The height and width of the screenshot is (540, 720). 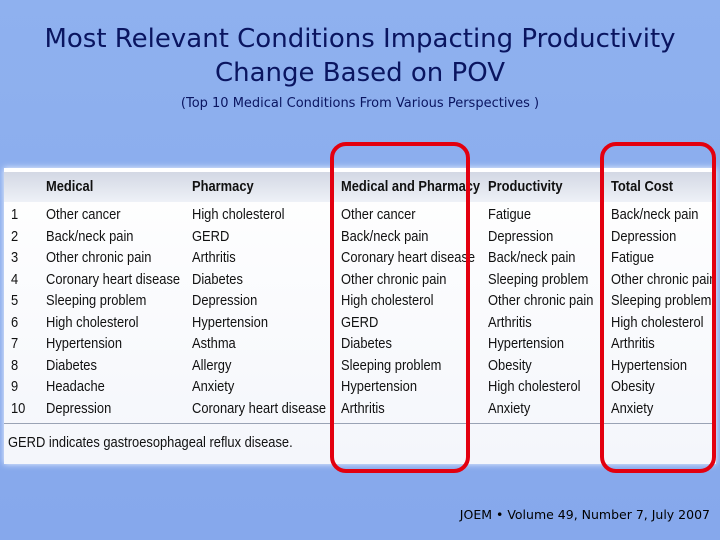 I want to click on rank-number: 4, so click(x=15, y=279).